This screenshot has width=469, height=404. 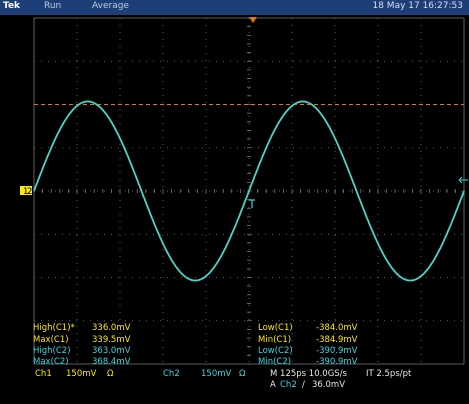 I want to click on ch1-name: Ch1, so click(x=43, y=374).